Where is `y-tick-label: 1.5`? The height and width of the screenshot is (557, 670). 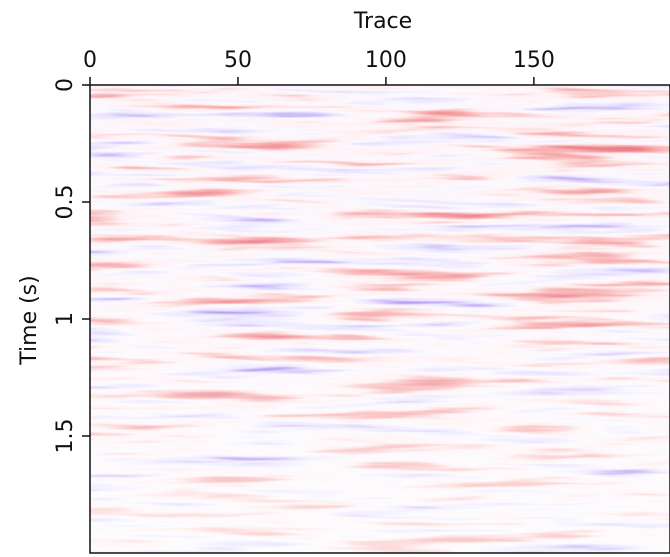
y-tick-label: 1.5 is located at coordinates (65, 436).